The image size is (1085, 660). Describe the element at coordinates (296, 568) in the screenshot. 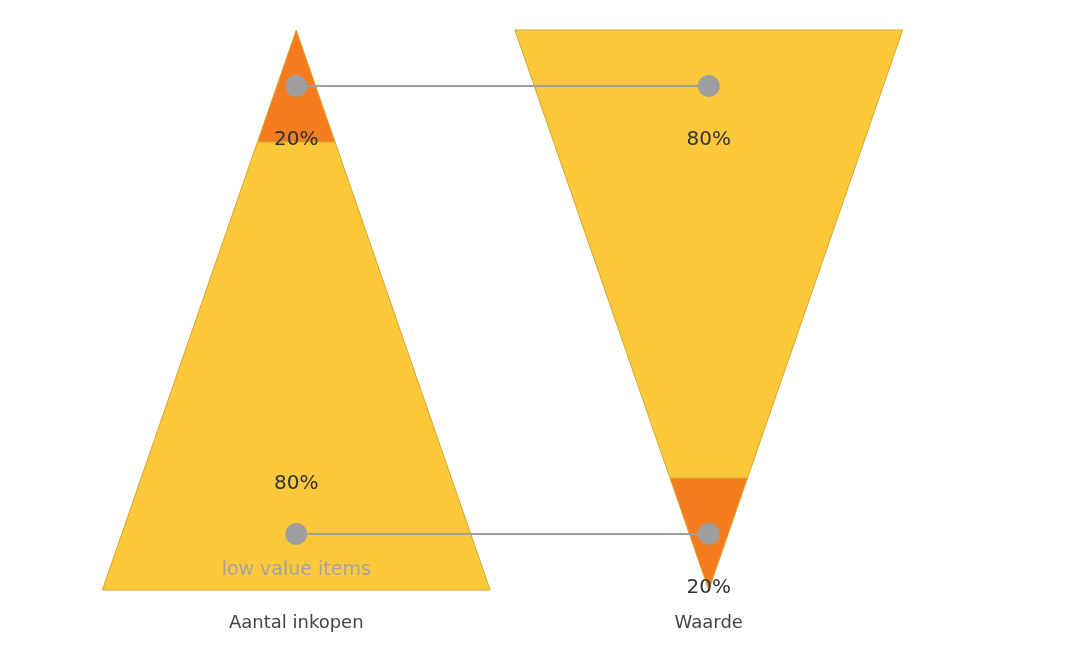

I see `text: low value items` at that location.